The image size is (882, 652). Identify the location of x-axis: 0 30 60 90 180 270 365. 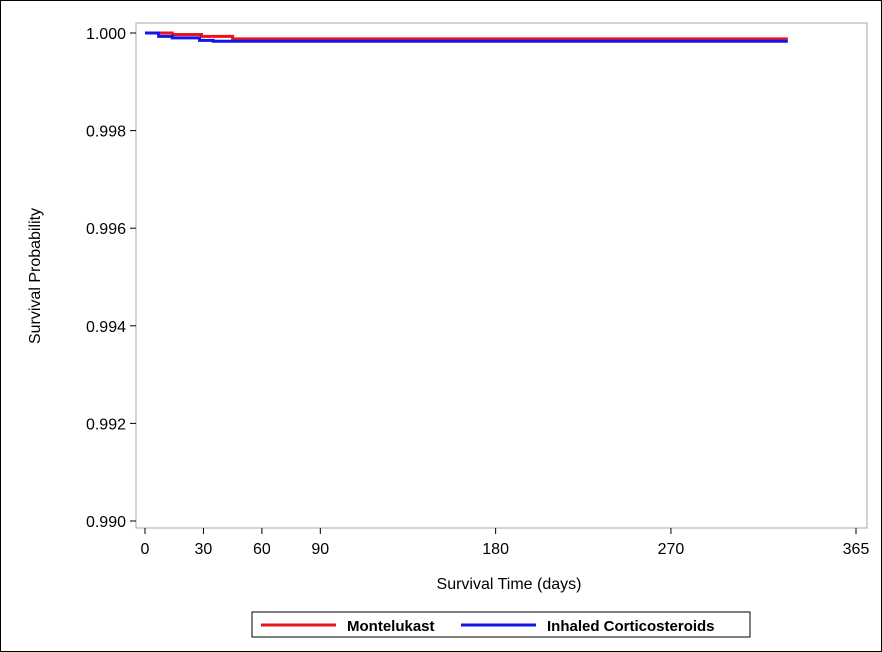
(505, 543).